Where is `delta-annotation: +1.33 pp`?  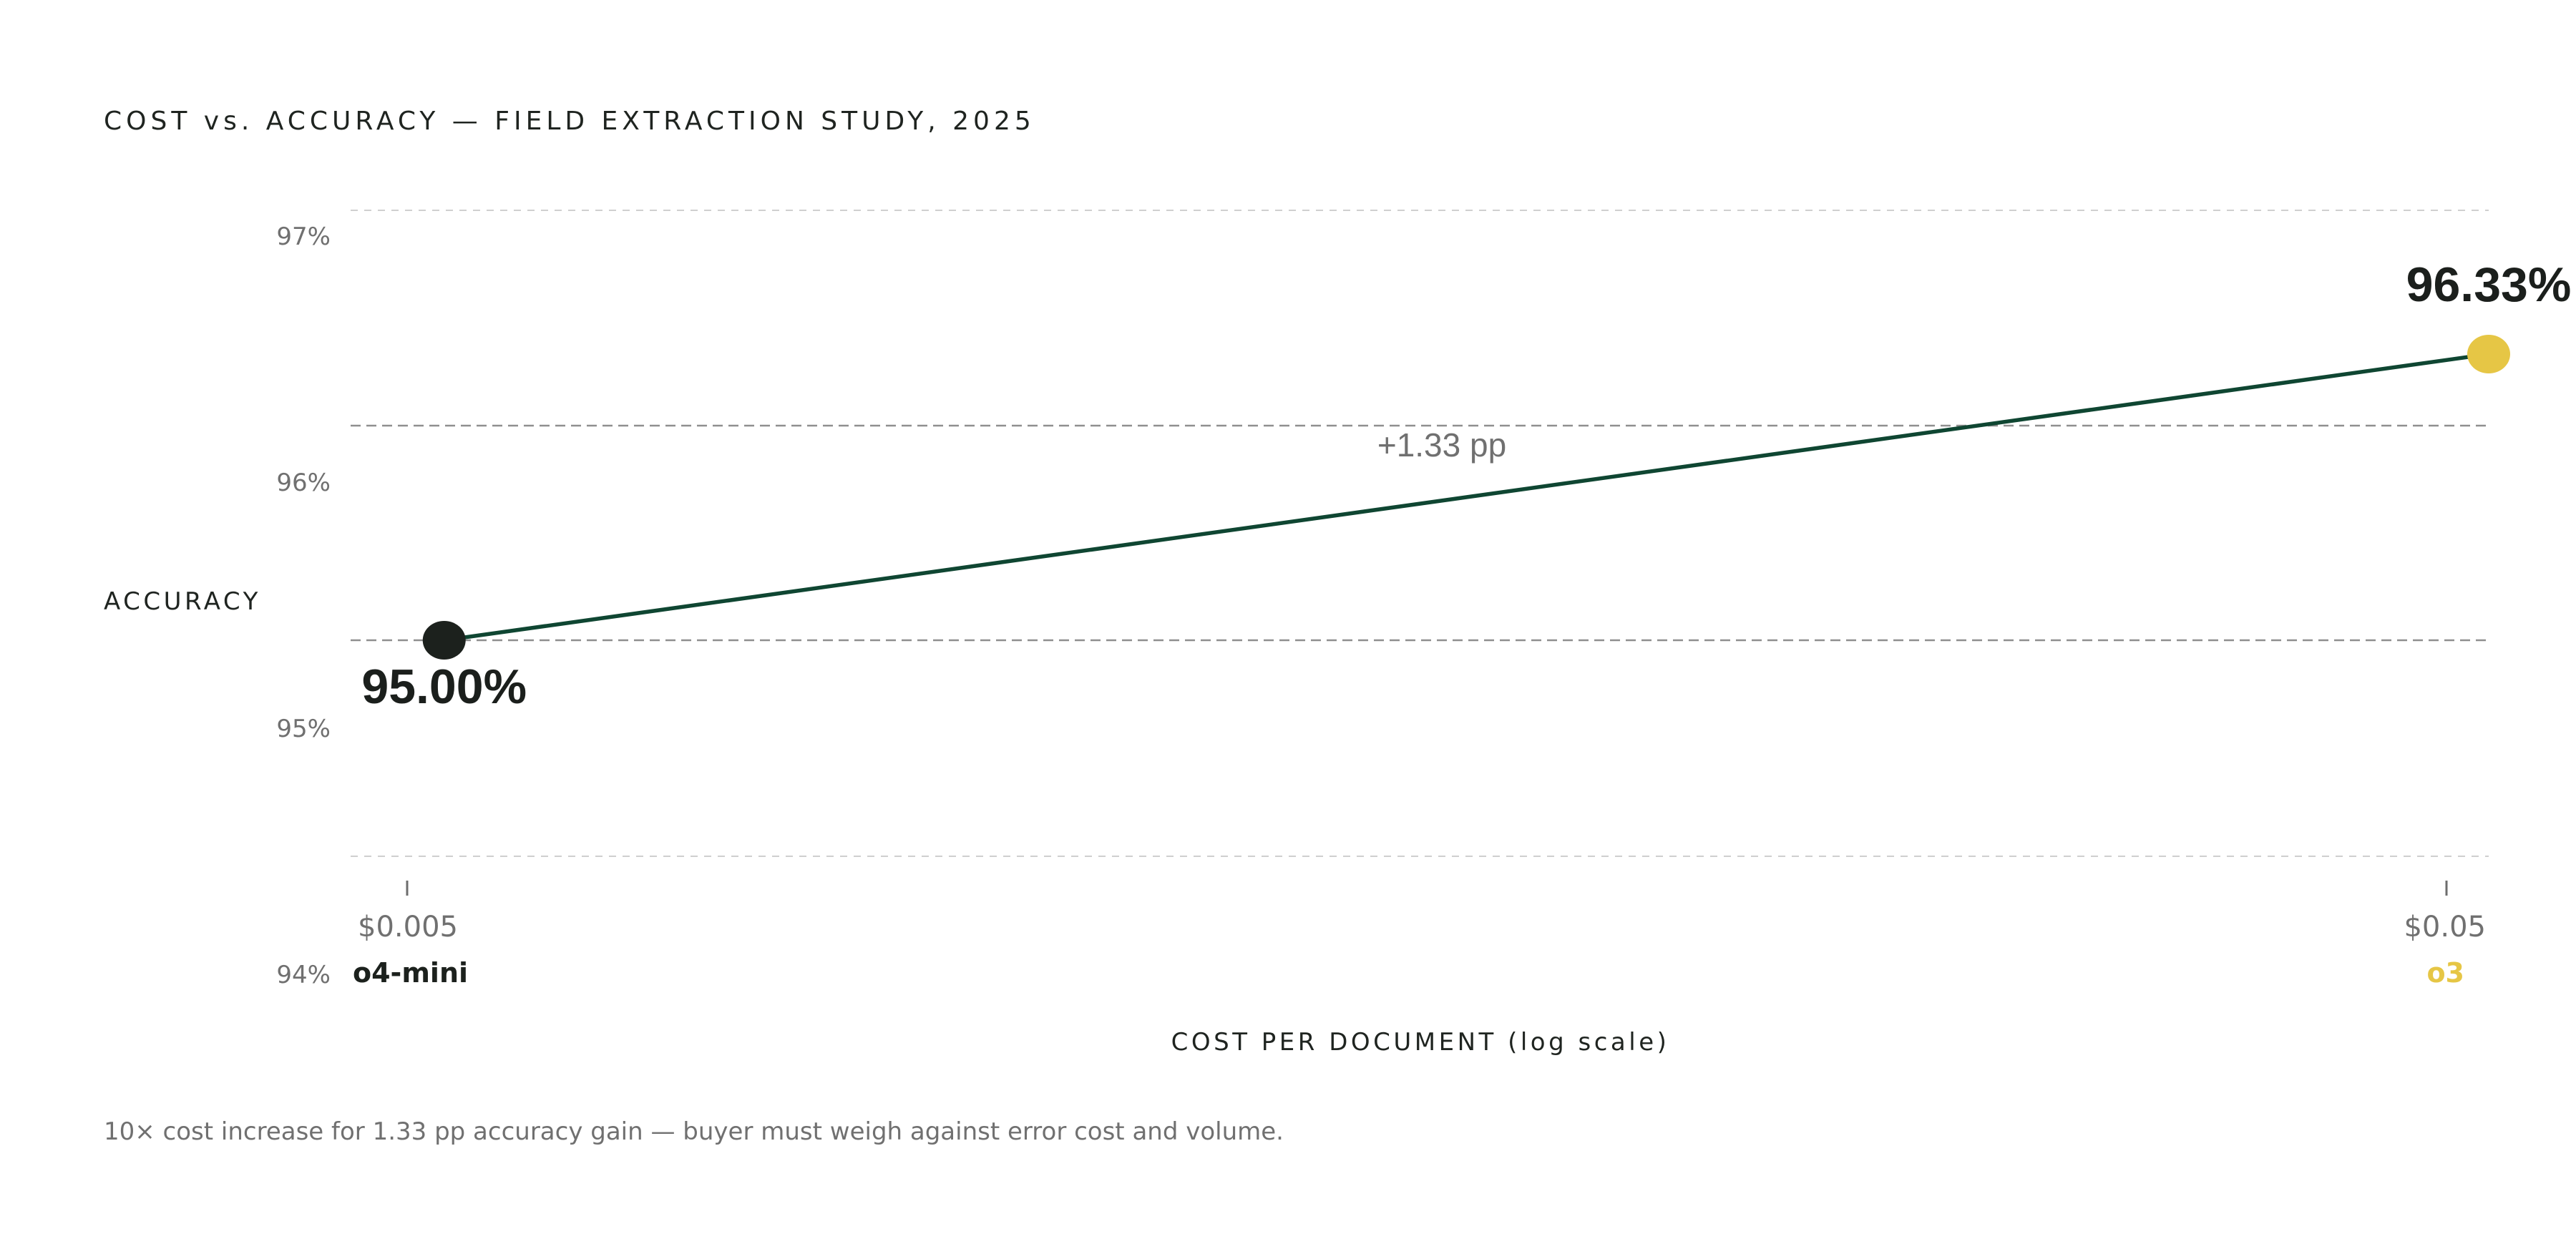
delta-annotation: +1.33 pp is located at coordinates (1441, 445).